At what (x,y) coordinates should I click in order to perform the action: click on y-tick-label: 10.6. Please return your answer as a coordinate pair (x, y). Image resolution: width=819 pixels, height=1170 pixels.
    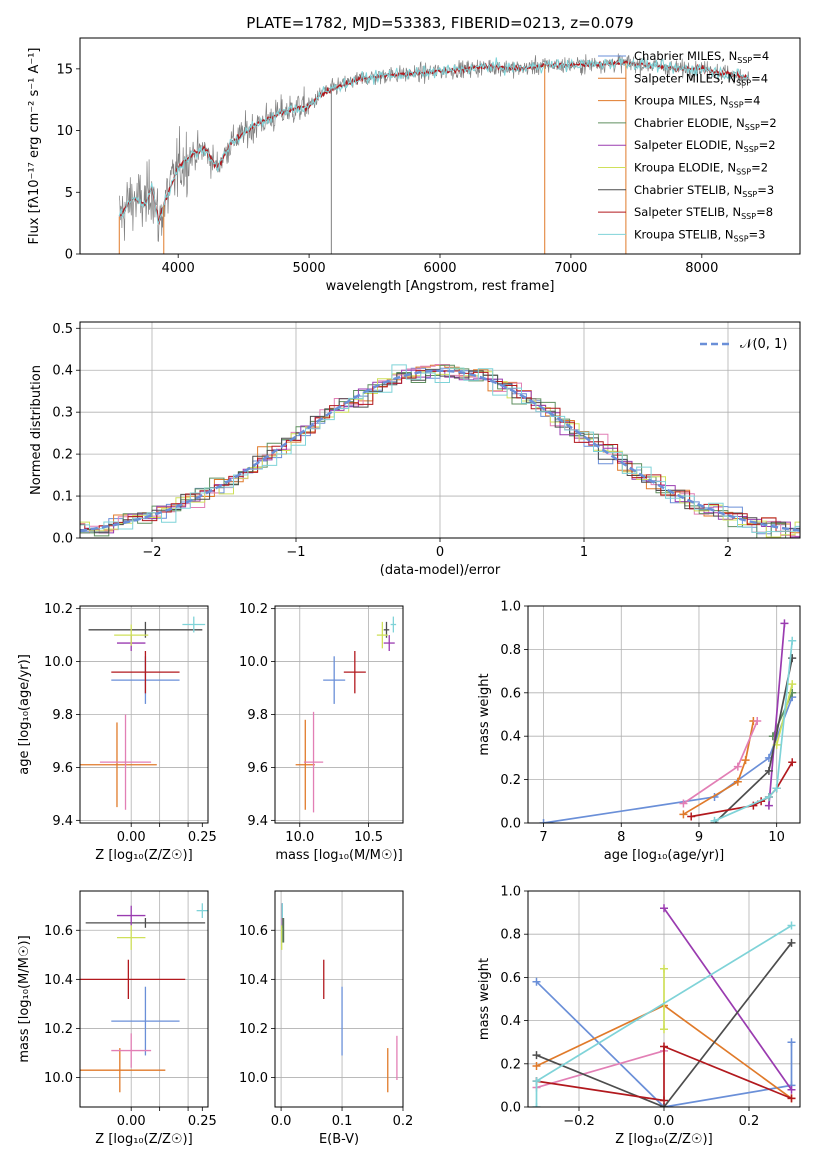
    Looking at the image, I should click on (58, 931).